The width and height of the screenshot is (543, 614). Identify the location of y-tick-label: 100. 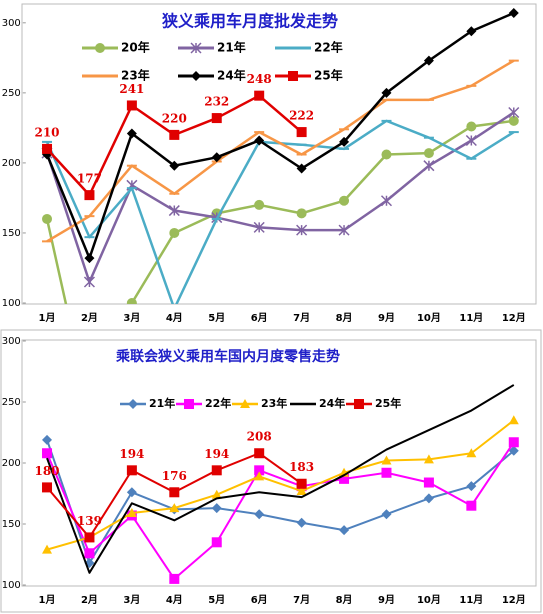
(11, 585).